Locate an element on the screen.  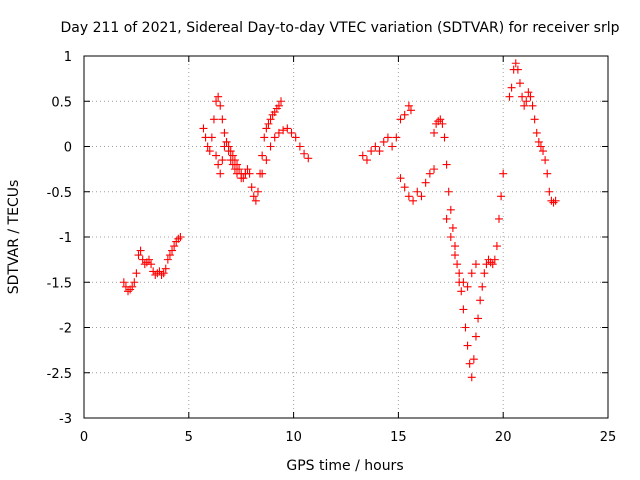
y-tick-label: 0.5 is located at coordinates (61, 102).